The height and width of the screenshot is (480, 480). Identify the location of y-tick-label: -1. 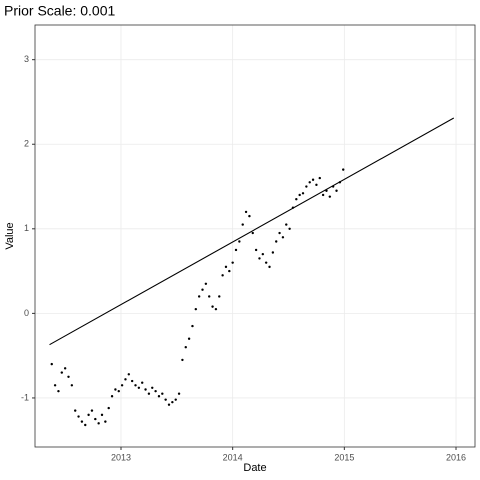
(25, 397).